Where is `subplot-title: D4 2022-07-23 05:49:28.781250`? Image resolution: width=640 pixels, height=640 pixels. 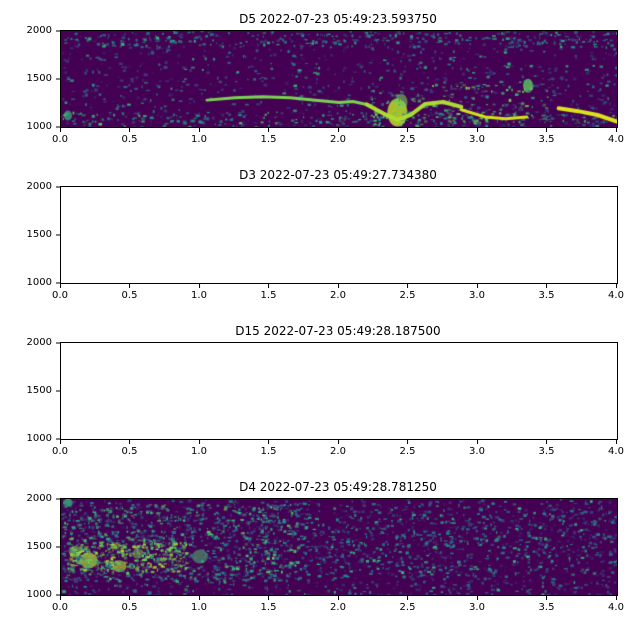
subplot-title: D4 2022-07-23 05:49:28.781250 is located at coordinates (338, 487).